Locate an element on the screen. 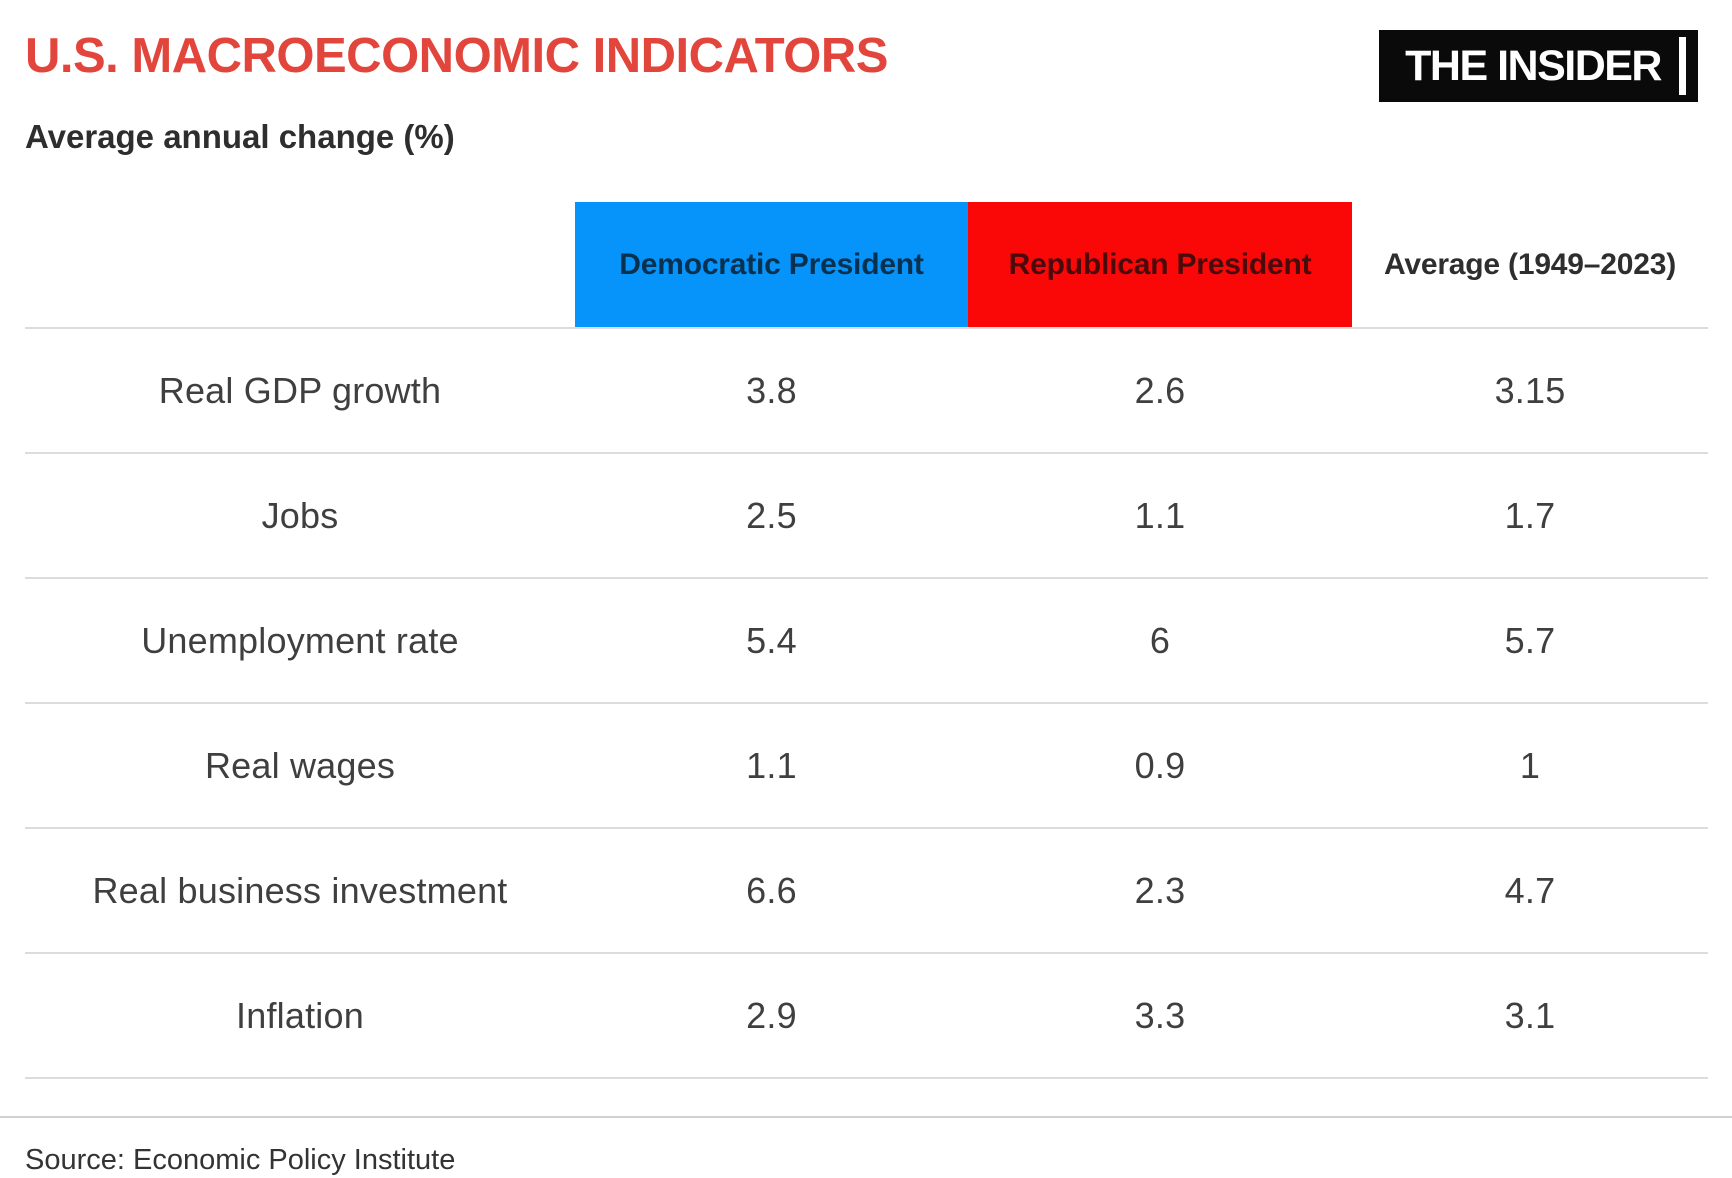 The width and height of the screenshot is (1732, 1178). page-subtitle: Average annual change (%) is located at coordinates (240, 136).